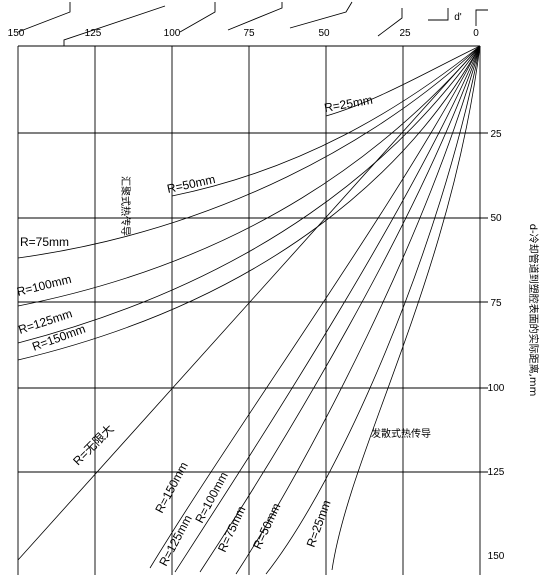 The width and height of the screenshot is (550, 588). What do you see at coordinates (191, 184) in the screenshot?
I see `upper-label-r50: R=50mm` at bounding box center [191, 184].